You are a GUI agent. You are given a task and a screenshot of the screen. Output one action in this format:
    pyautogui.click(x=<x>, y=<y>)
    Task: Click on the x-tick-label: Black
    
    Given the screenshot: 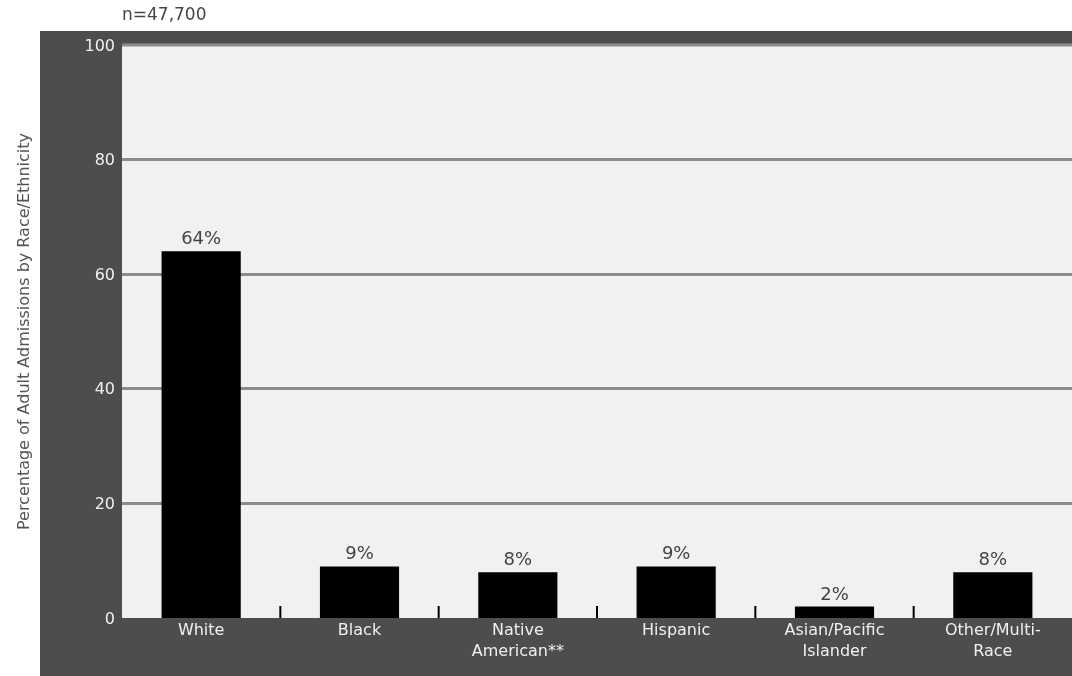 What is the action you would take?
    pyautogui.click(x=359, y=629)
    